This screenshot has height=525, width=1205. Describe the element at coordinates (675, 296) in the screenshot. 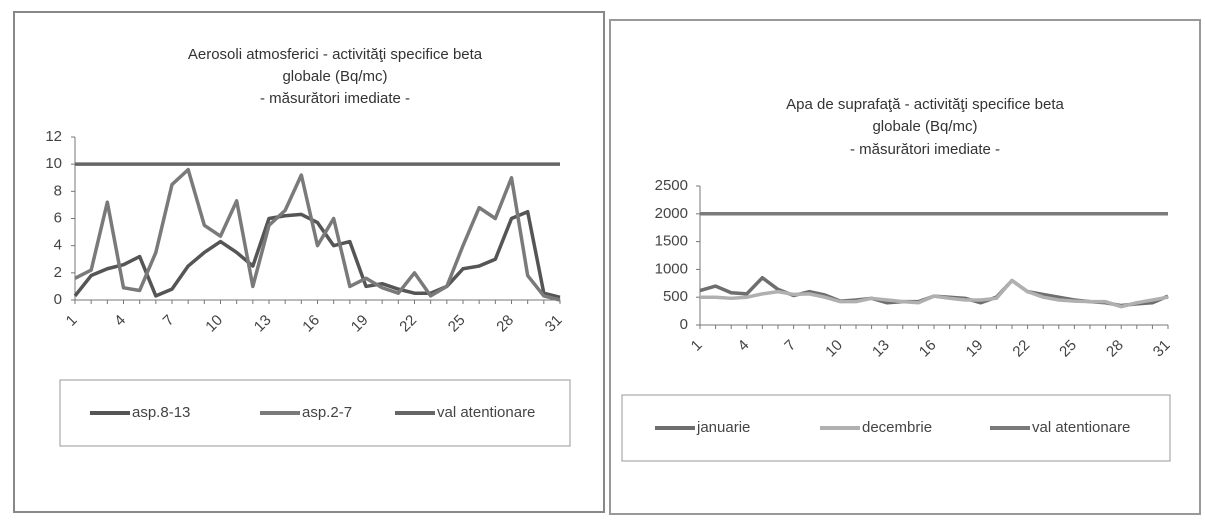

I see `y-tick-label: 500` at that location.